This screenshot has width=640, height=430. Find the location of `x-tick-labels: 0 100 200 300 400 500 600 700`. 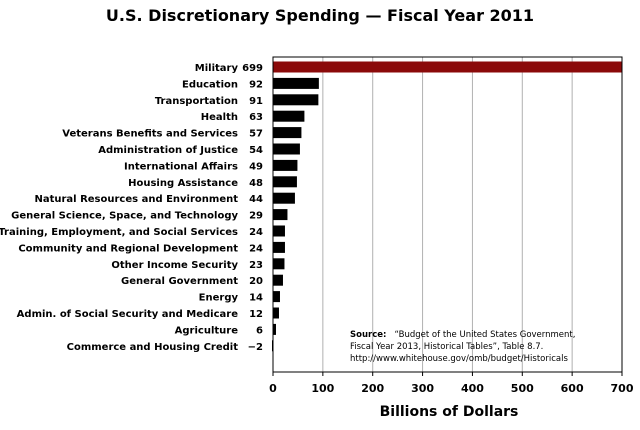

x-tick-labels: 0 100 200 300 400 500 600 700 is located at coordinates (451, 388).